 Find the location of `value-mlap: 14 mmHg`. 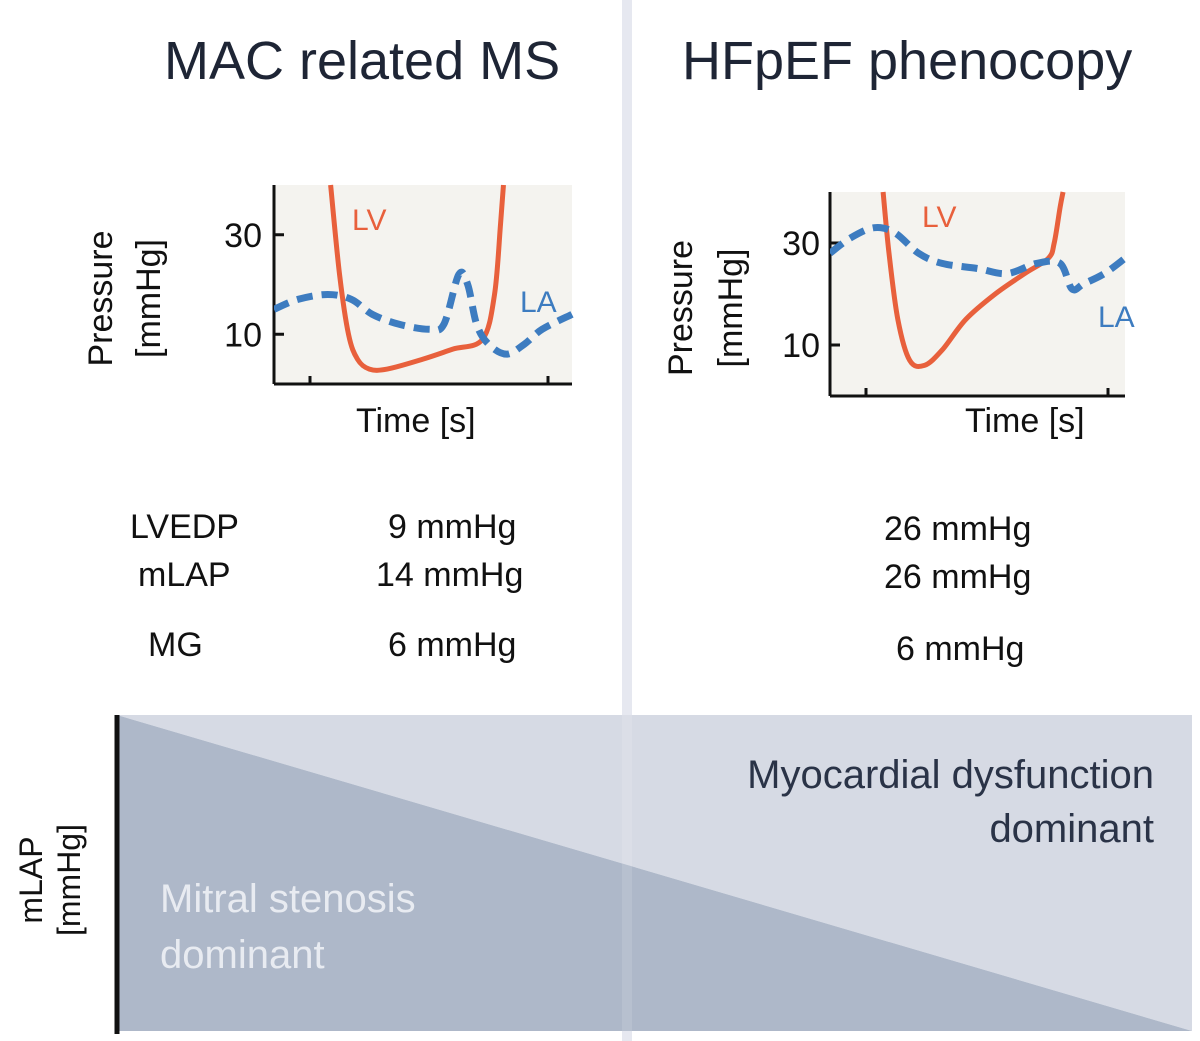

value-mlap: 14 mmHg is located at coordinates (450, 575).